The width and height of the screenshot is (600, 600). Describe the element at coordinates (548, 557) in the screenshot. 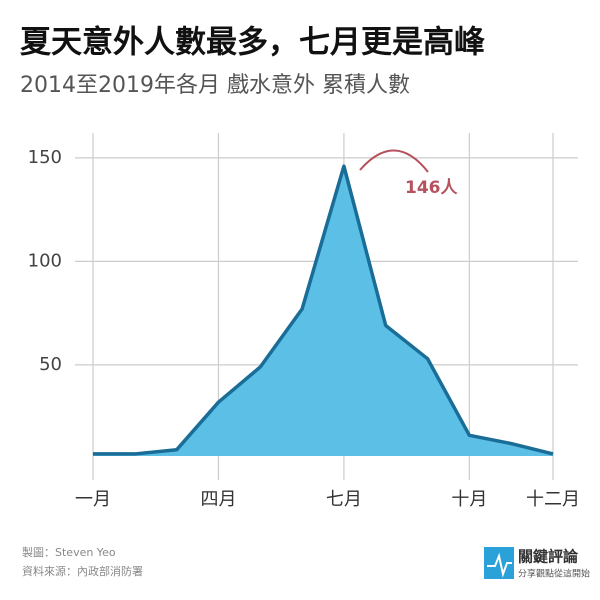

I see `brand: 關鍵評論` at that location.